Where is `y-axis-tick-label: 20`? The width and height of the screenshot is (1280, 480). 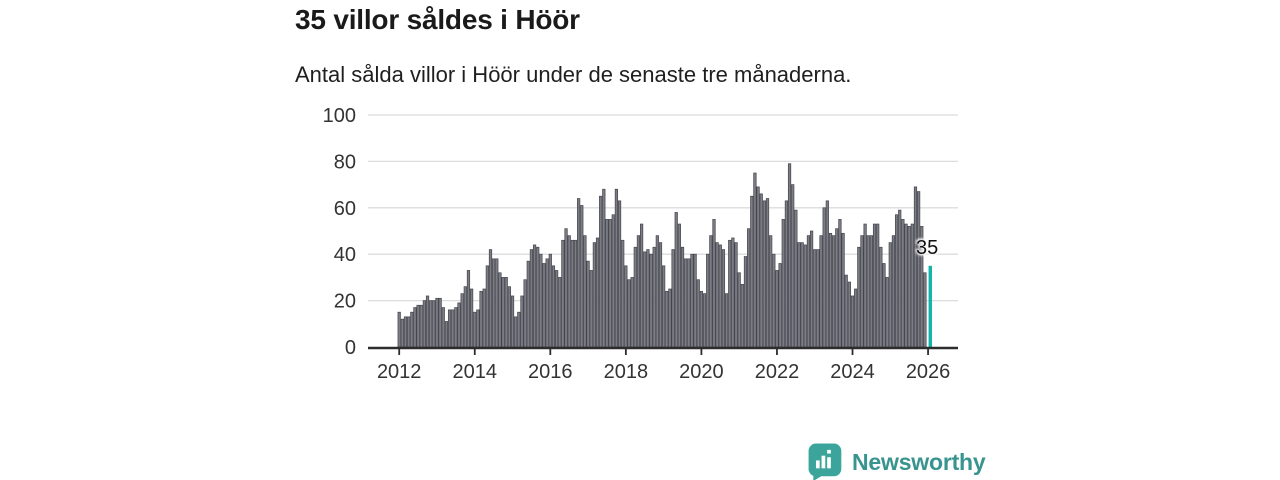
y-axis-tick-label: 20 is located at coordinates (345, 302).